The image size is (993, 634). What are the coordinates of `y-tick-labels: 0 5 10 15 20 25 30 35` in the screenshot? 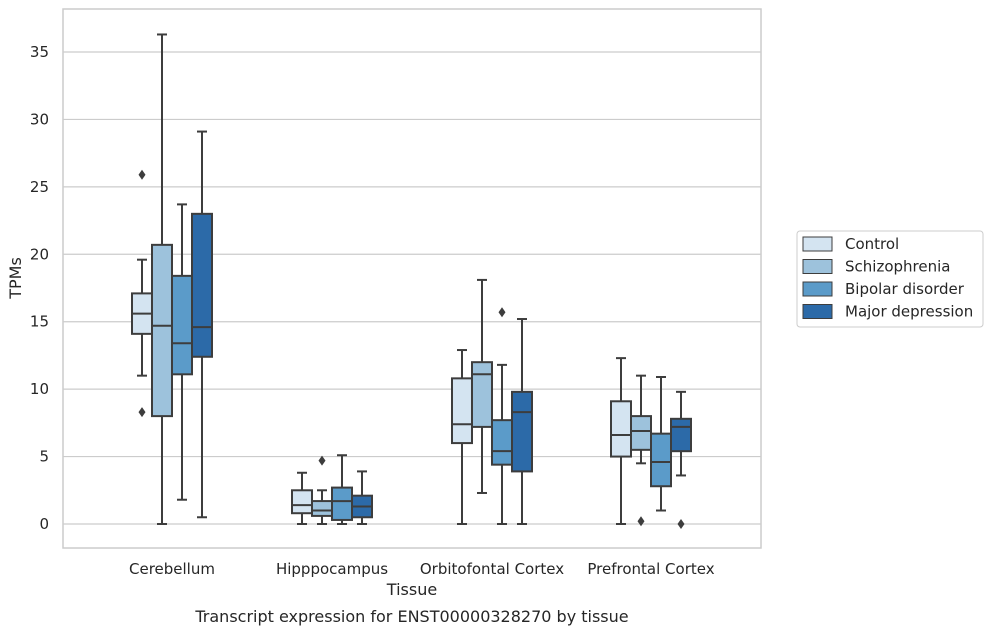 It's located at (39, 288).